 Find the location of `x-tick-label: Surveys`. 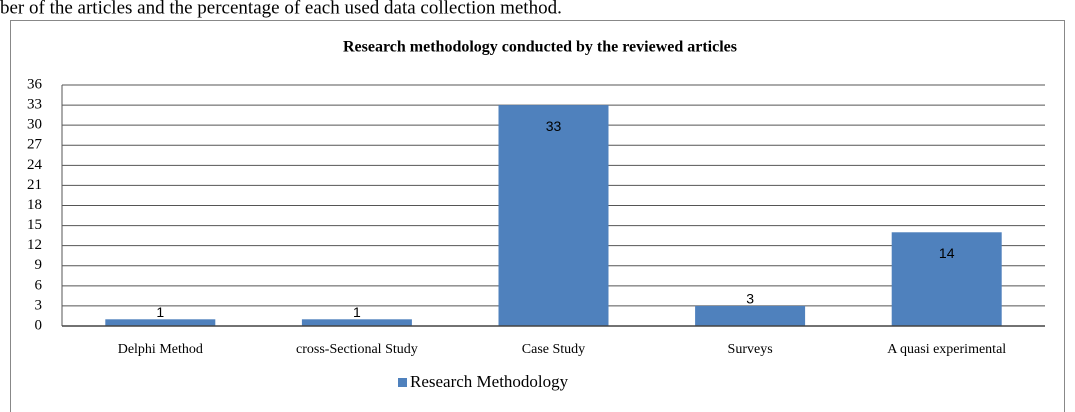

x-tick-label: Surveys is located at coordinates (750, 349).